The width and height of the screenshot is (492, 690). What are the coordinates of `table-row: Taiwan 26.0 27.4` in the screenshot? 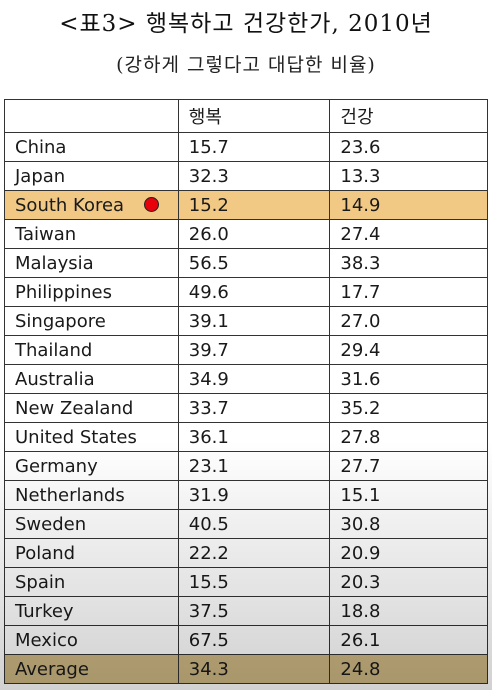 It's located at (246, 234).